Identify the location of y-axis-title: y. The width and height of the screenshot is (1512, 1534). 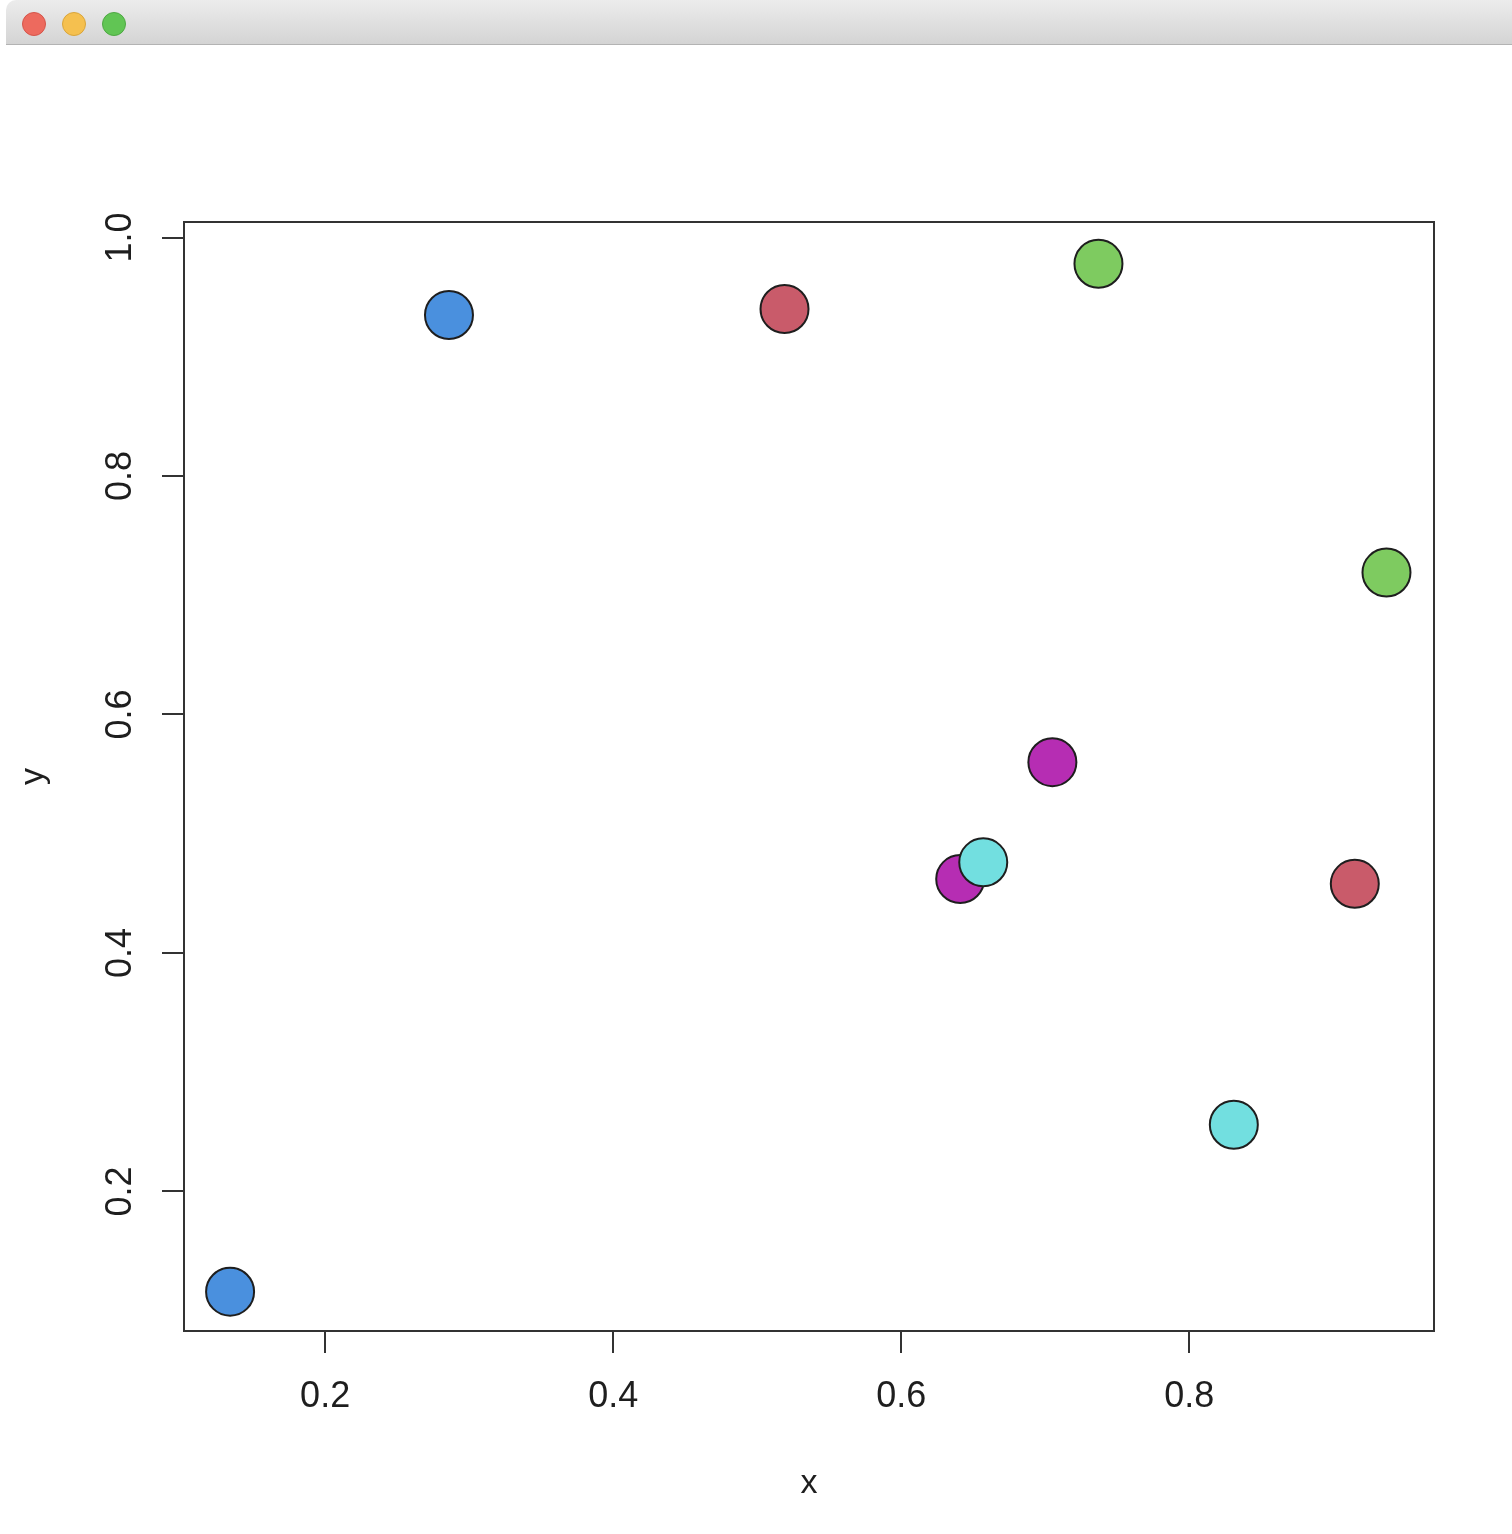
(30, 776).